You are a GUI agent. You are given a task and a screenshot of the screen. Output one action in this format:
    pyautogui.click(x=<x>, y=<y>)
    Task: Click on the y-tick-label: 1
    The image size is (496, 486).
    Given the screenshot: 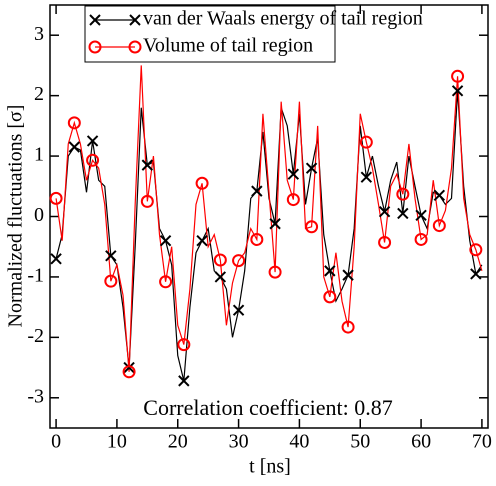 What is the action you would take?
    pyautogui.click(x=39, y=155)
    